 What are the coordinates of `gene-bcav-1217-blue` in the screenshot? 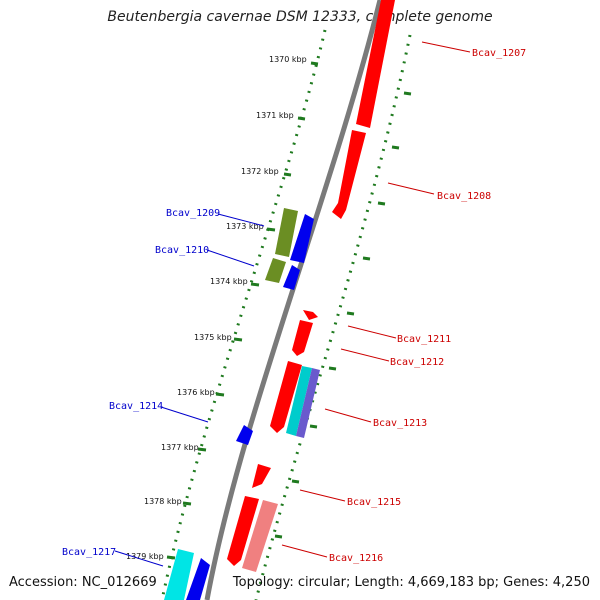 It's located at (198, 579).